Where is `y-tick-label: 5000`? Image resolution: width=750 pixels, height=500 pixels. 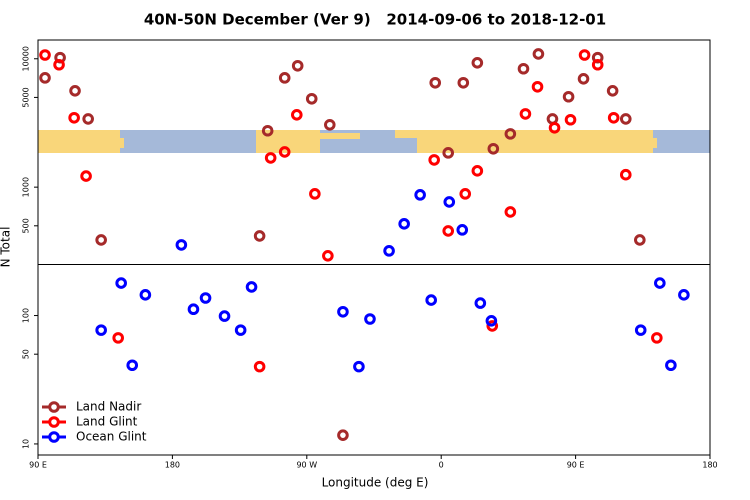
y-tick-label: 5000 is located at coordinates (26, 97).